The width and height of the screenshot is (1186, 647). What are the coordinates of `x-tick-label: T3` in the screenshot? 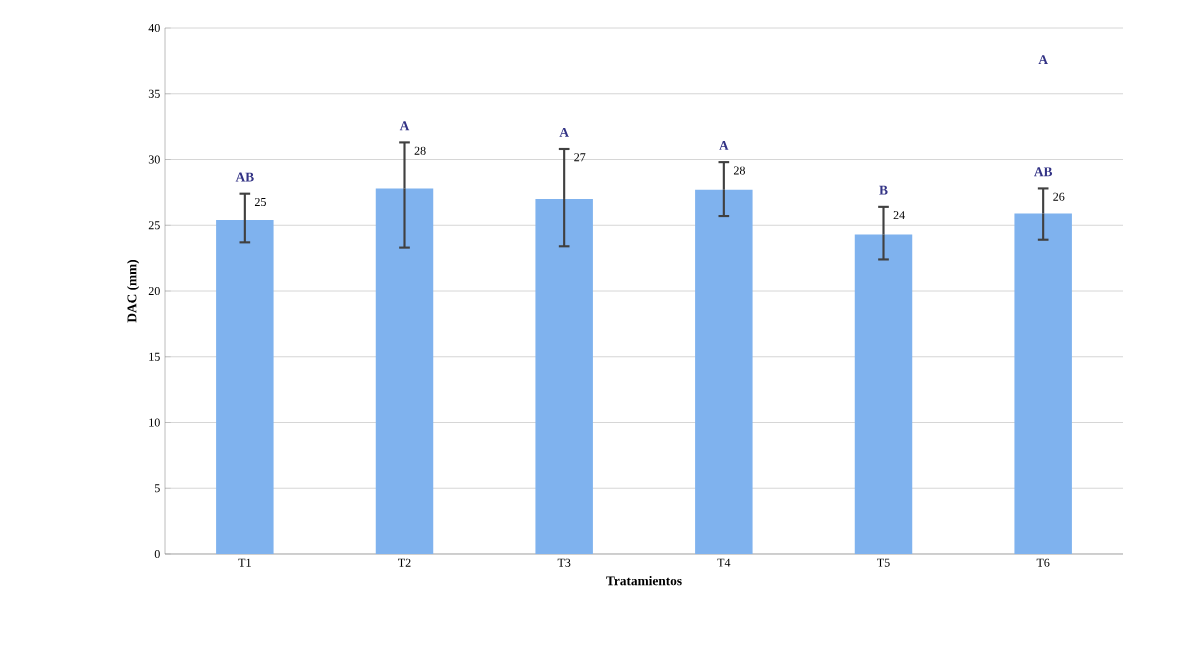 It's located at (564, 562).